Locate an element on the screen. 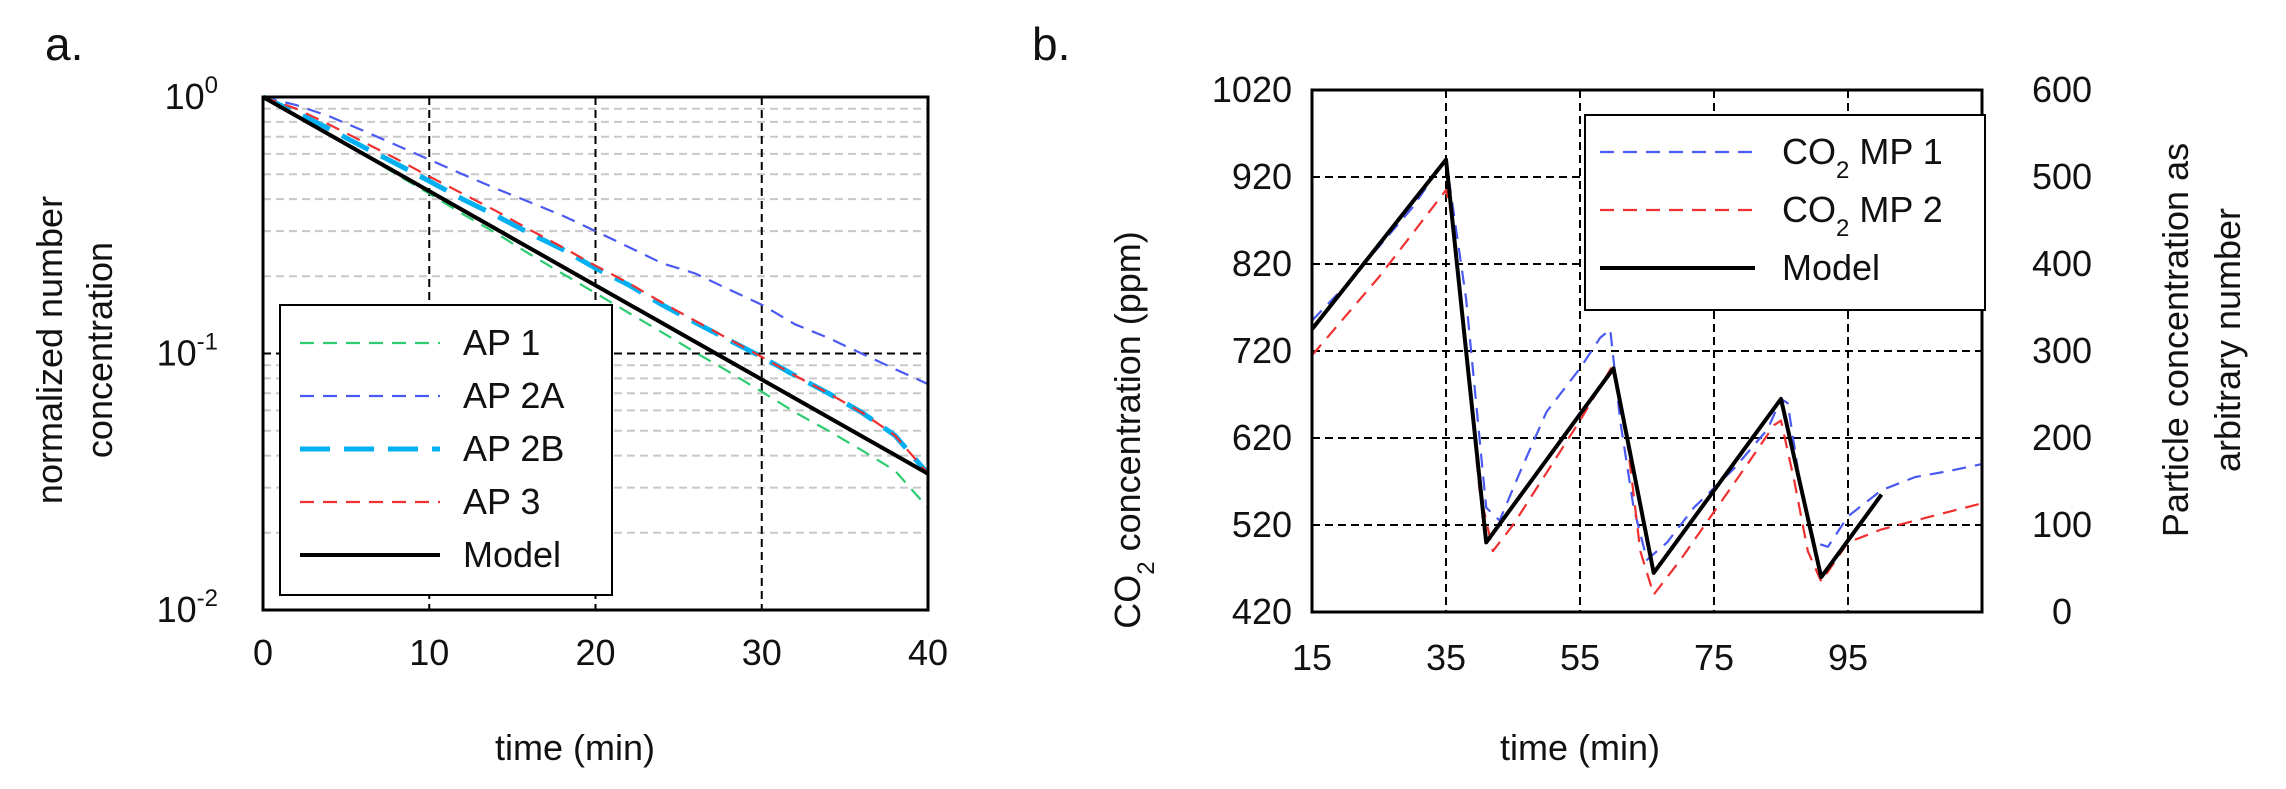  panel-a-label: a. is located at coordinates (64, 44).